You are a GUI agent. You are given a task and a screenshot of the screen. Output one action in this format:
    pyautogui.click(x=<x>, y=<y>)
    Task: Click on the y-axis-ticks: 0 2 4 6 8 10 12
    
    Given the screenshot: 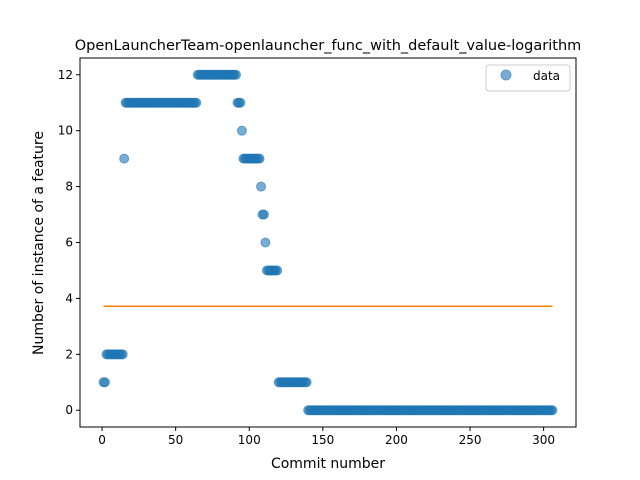 What is the action you would take?
    pyautogui.click(x=69, y=242)
    